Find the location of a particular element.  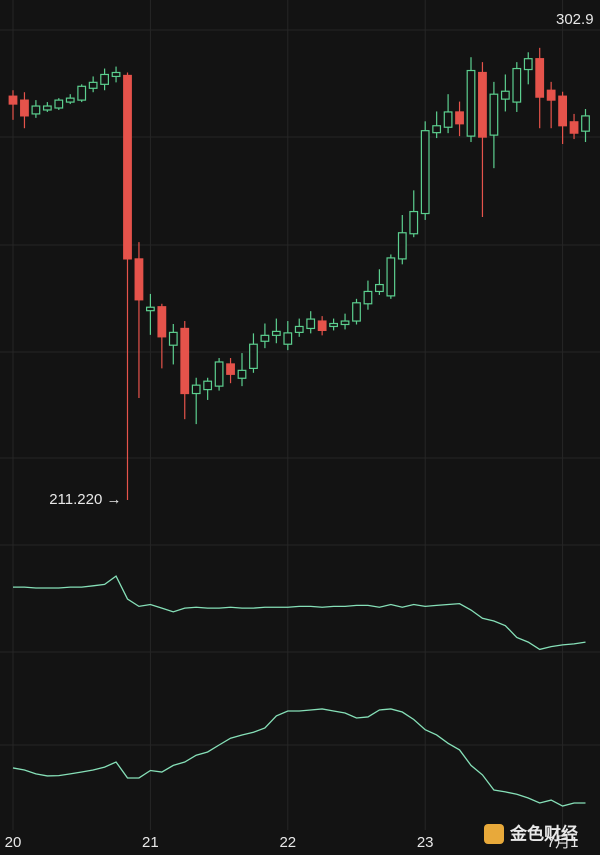

x-tick-label: 7月1 is located at coordinates (563, 842).